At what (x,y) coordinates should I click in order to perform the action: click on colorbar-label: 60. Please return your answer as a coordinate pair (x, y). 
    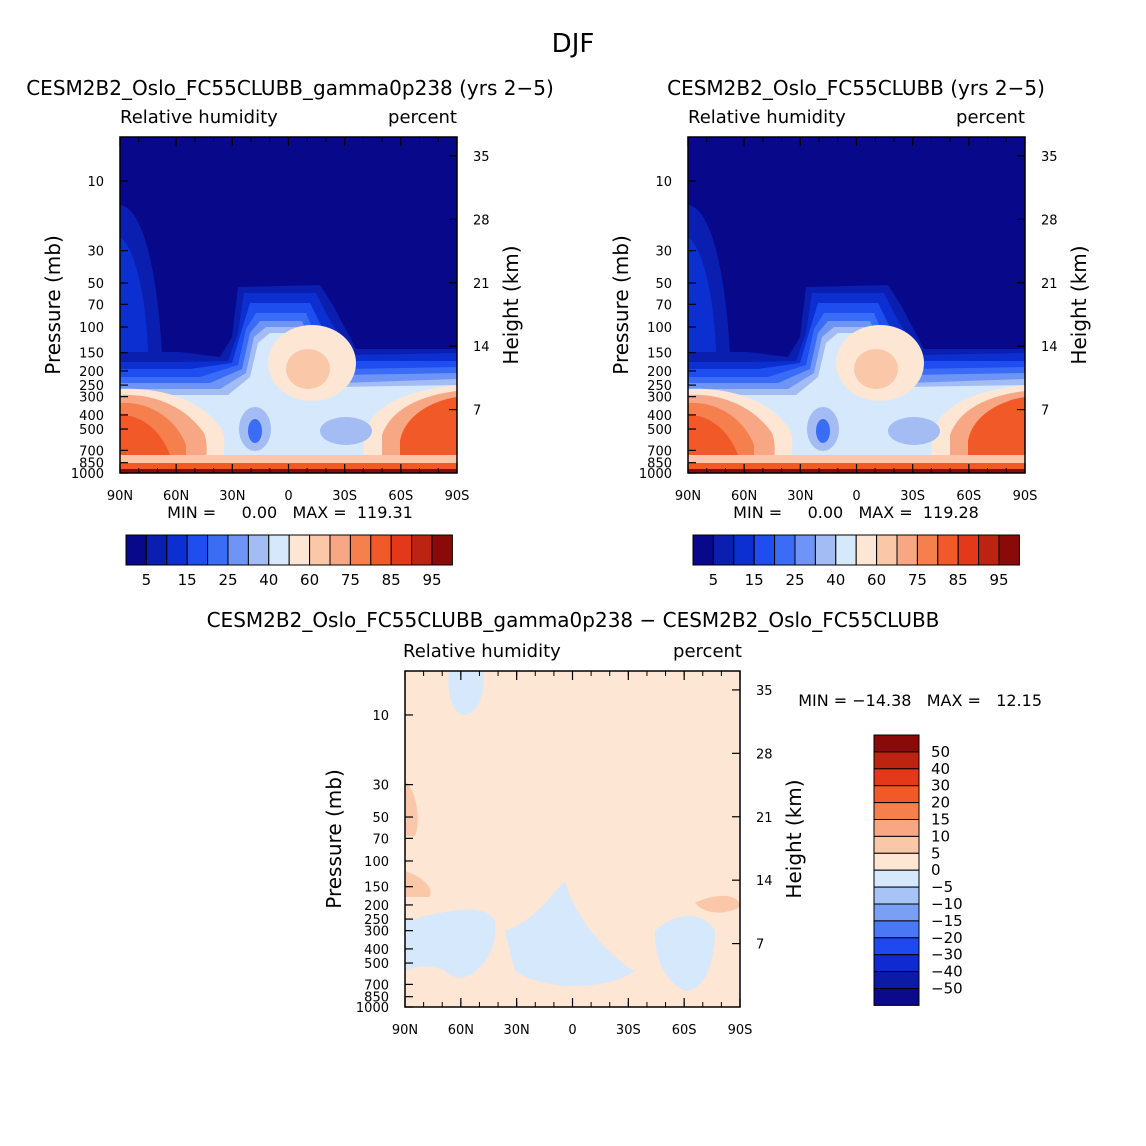
    Looking at the image, I should click on (876, 580).